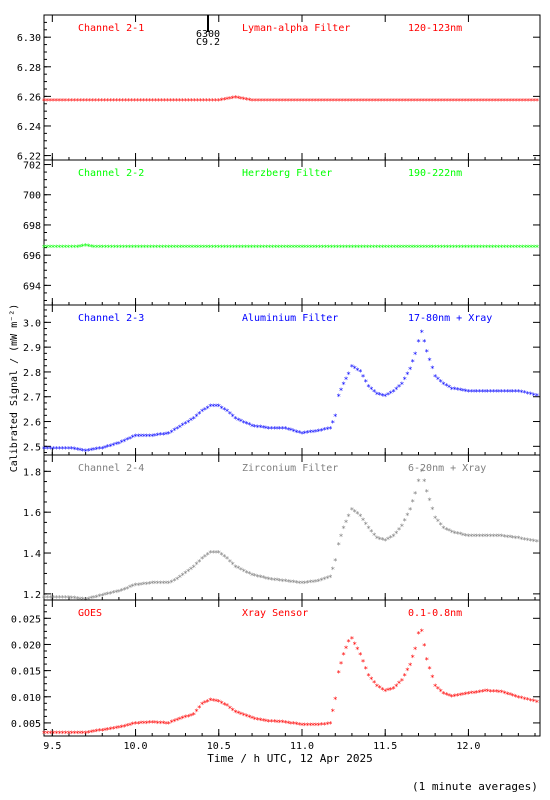  I want to click on y-tick-label-3-5: 3.0, so click(32, 323).